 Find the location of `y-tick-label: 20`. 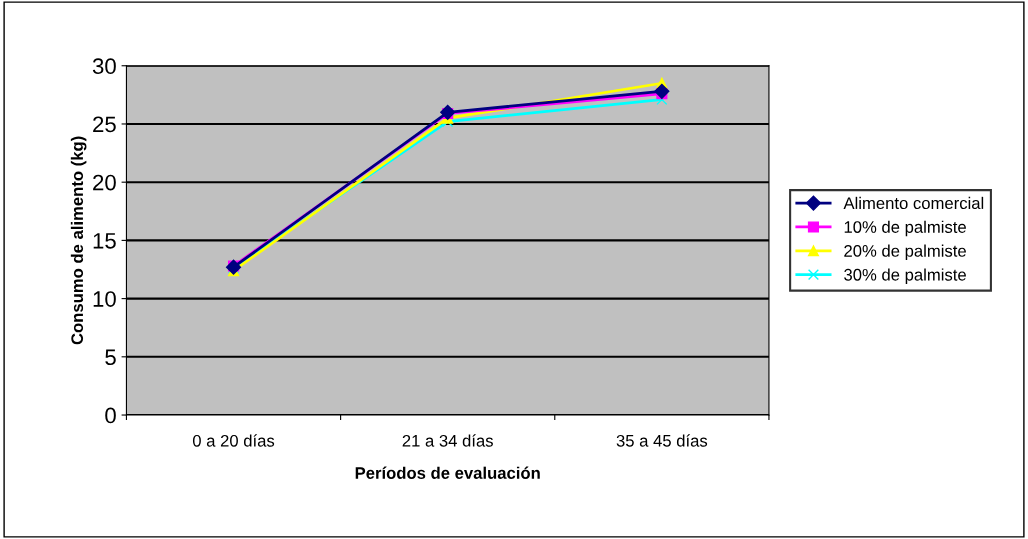

y-tick-label: 20 is located at coordinates (104, 182).